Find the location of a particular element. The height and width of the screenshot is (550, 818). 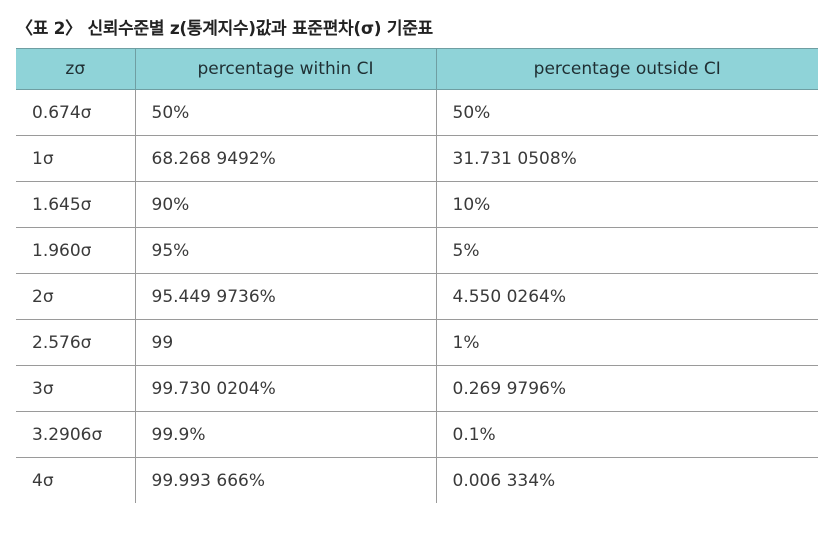

header-z-sigma: zσ is located at coordinates (75, 69).